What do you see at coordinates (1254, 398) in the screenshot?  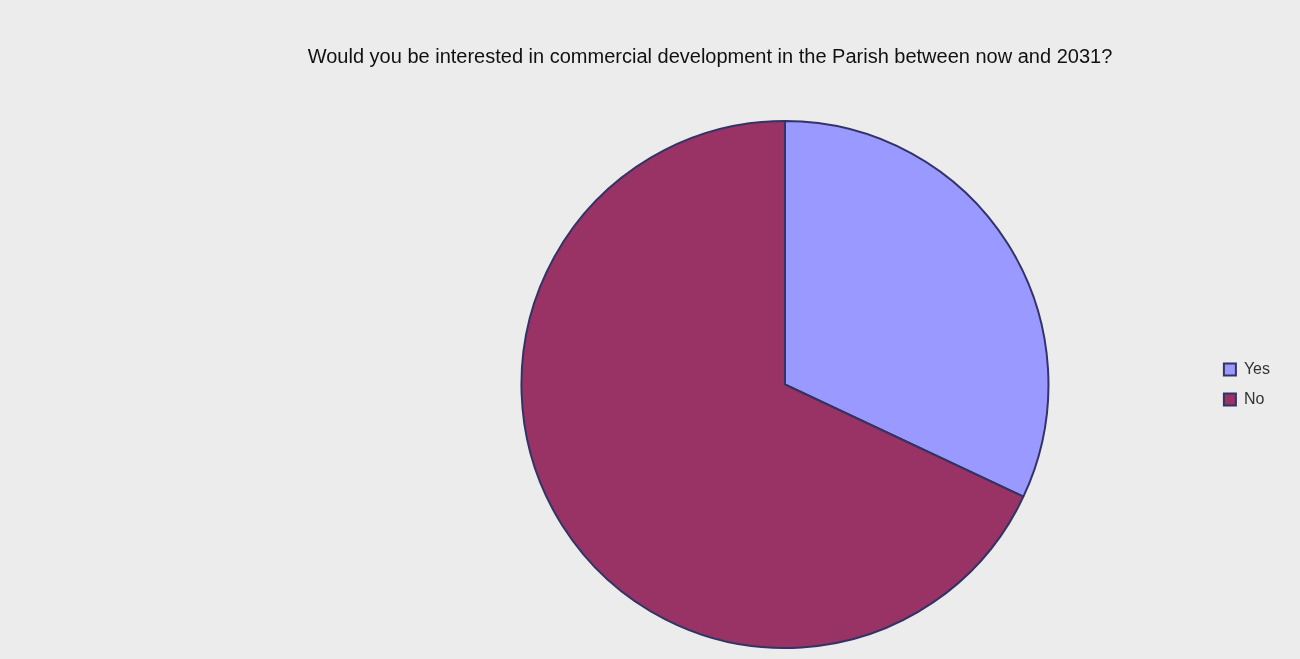 I see `legend-label: No` at bounding box center [1254, 398].